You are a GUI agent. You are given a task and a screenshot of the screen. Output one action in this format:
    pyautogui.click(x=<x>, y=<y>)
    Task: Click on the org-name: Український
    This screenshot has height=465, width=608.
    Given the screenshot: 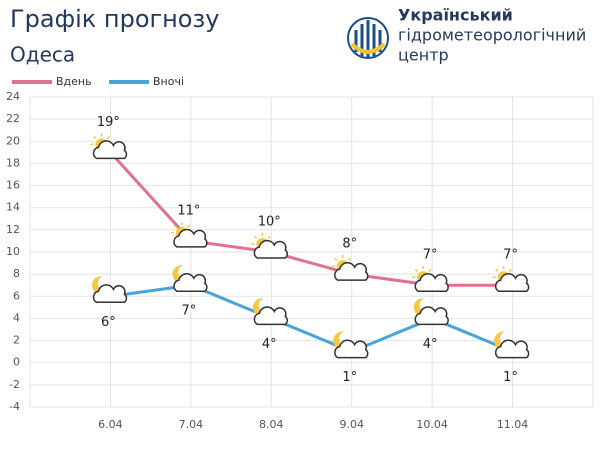 What is the action you would take?
    pyautogui.click(x=455, y=15)
    